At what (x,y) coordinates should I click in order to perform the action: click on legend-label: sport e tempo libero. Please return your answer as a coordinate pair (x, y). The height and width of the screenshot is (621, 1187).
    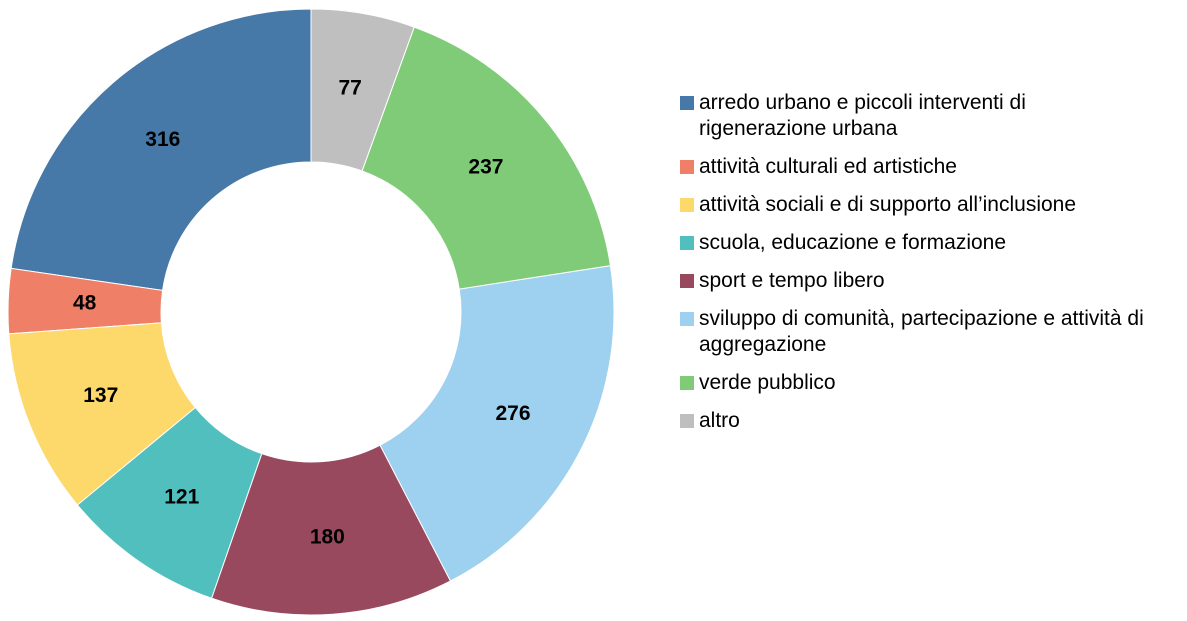
    Looking at the image, I should click on (792, 280).